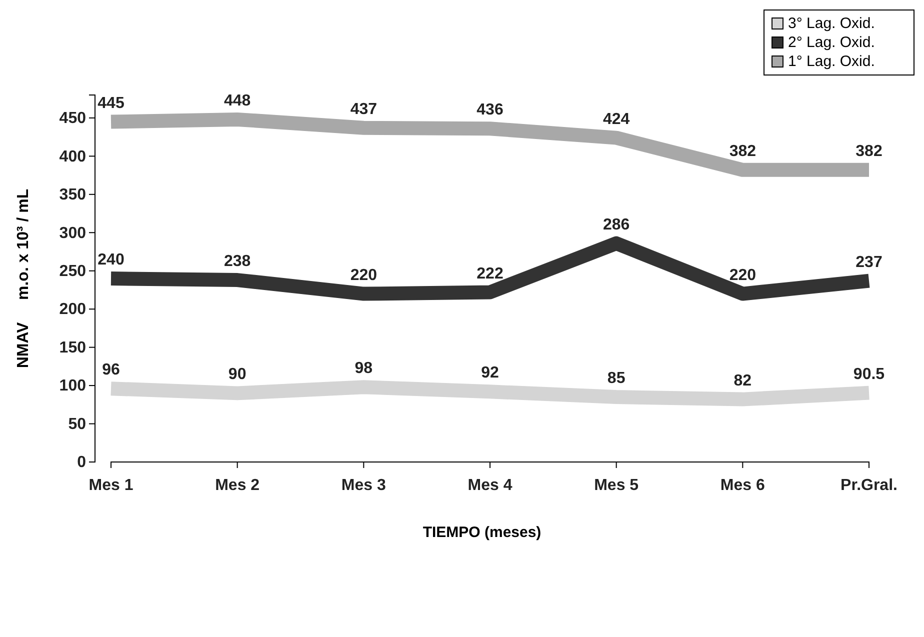  I want to click on x-tick-label: Pr.Gral., so click(869, 485).